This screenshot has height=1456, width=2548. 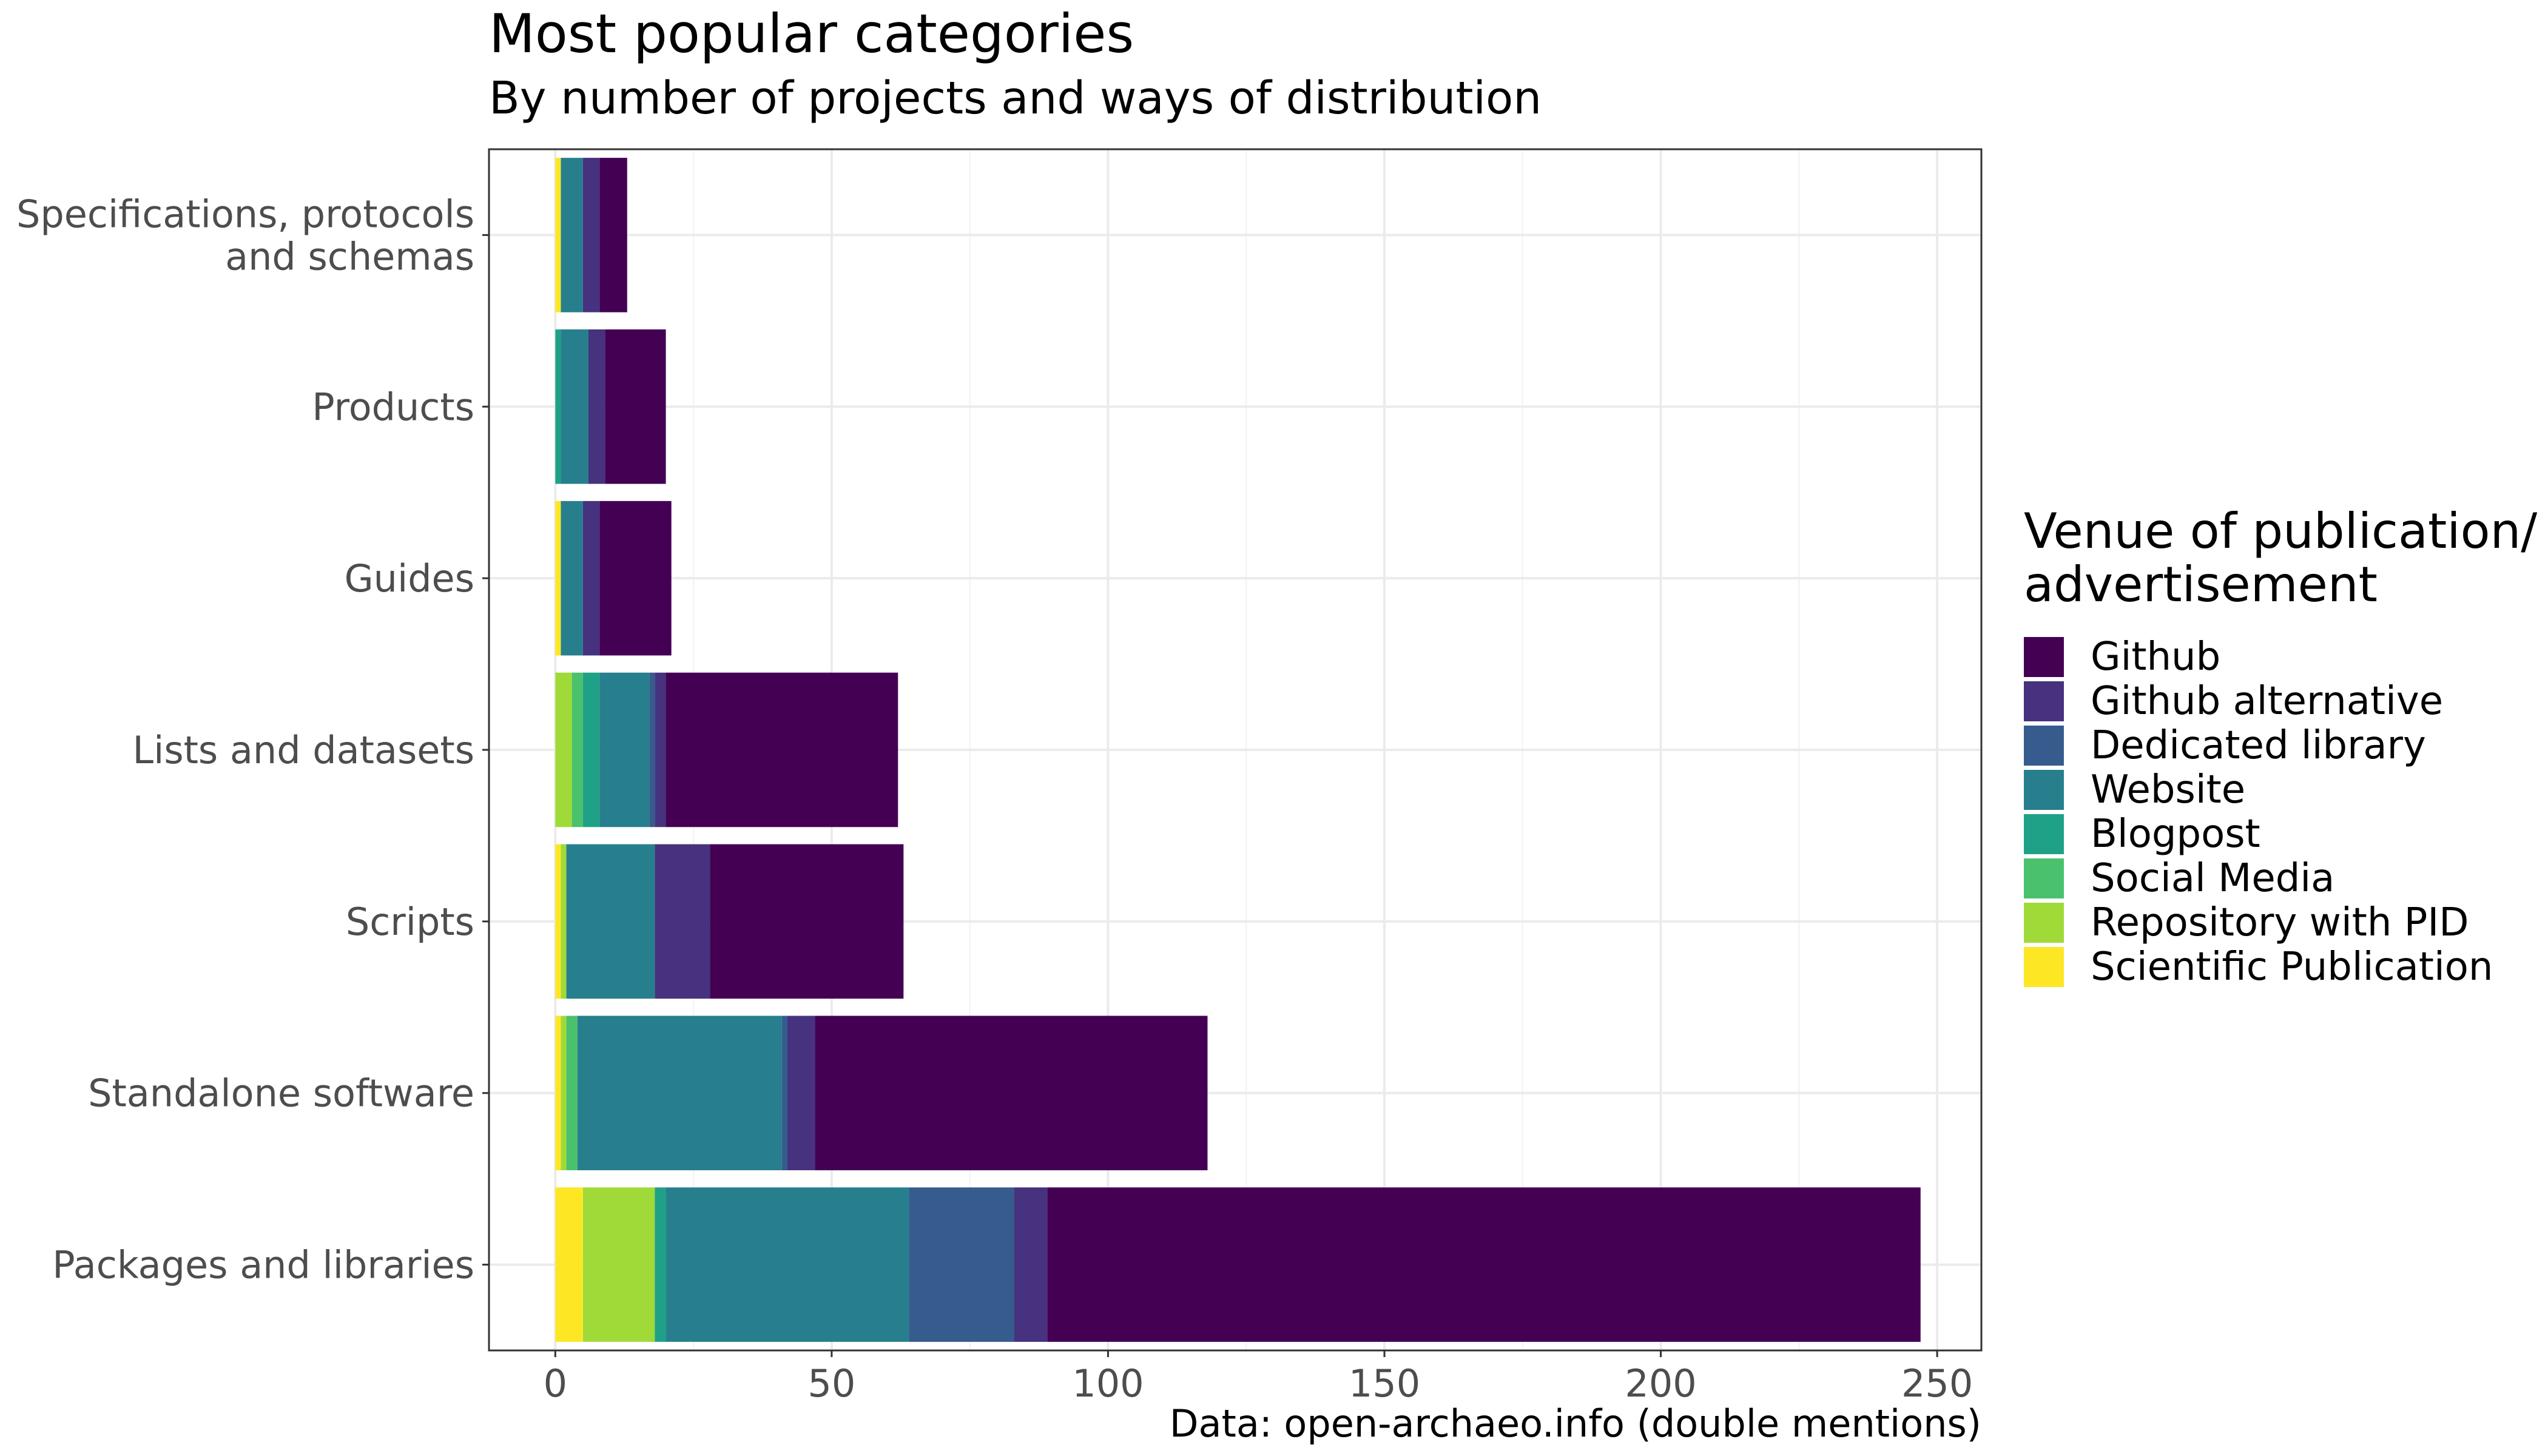 I want to click on x-axis: 0 50 100 150 200 250, so click(x=1258, y=1378).